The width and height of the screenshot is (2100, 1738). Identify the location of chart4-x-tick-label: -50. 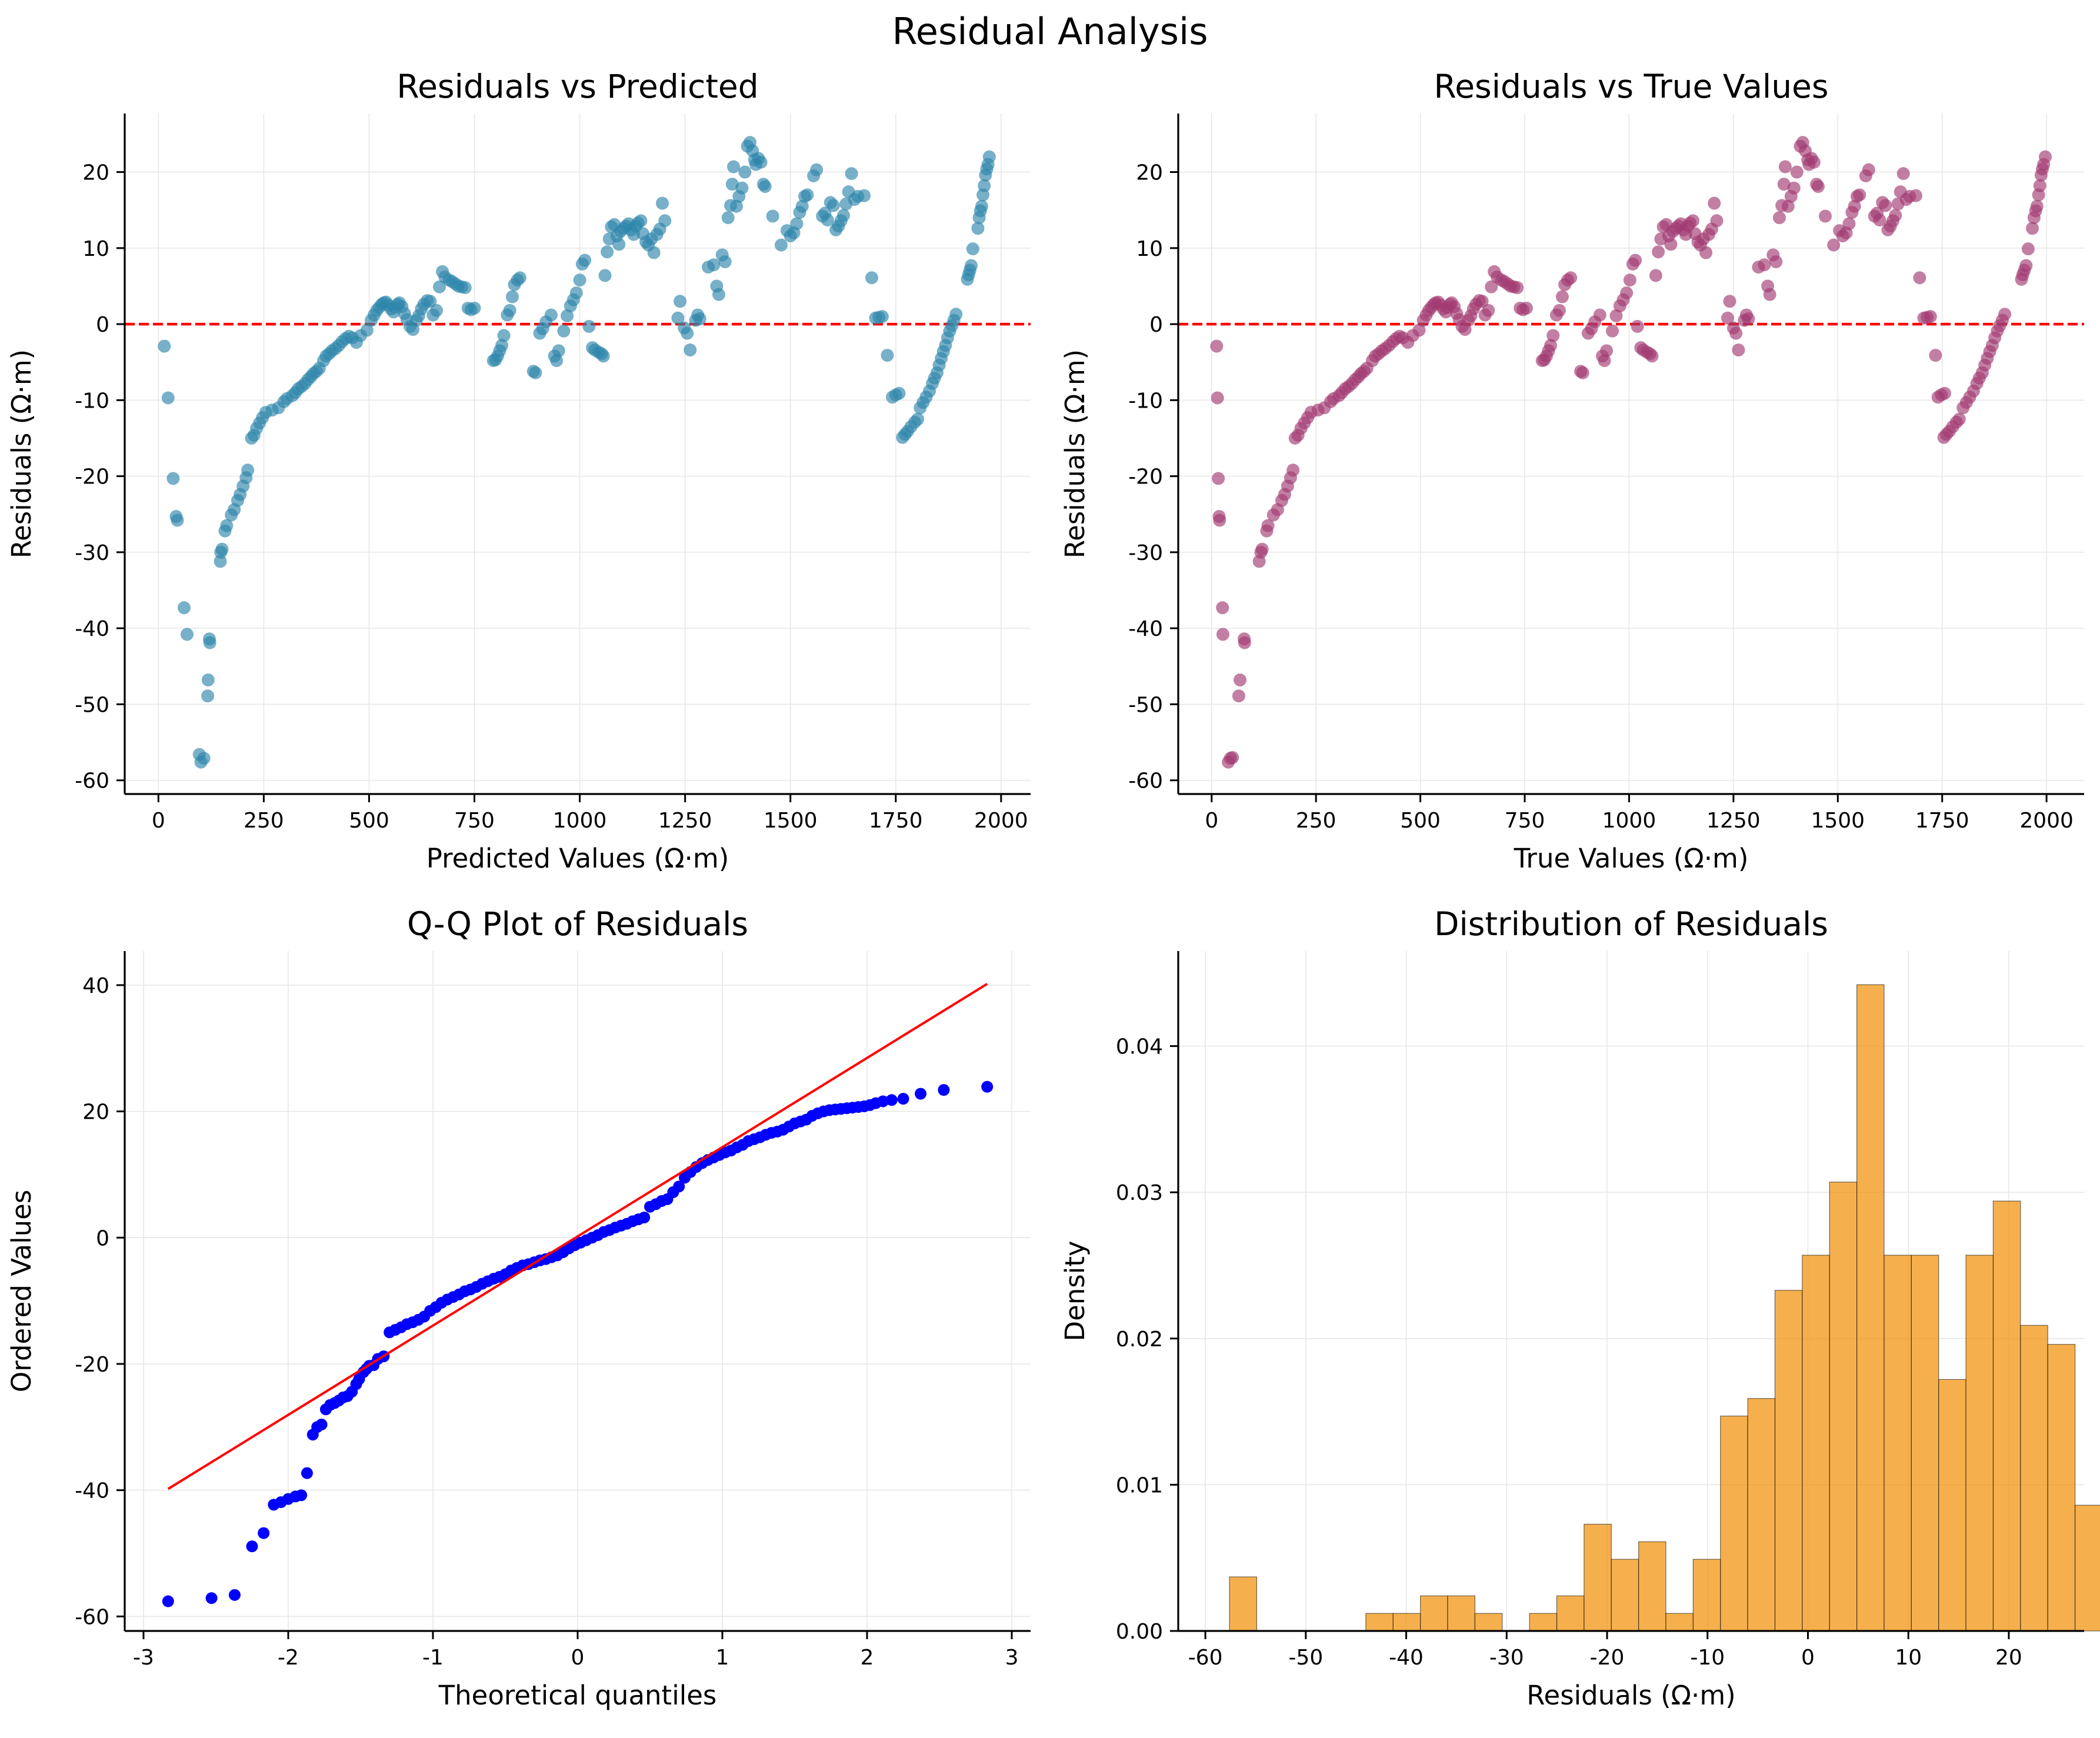
(1305, 1658).